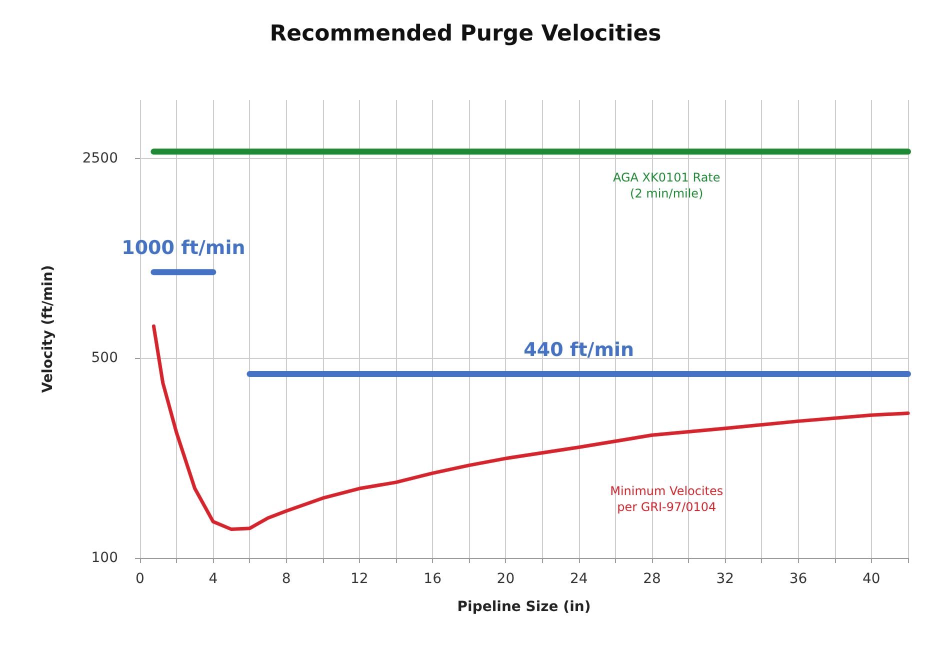  What do you see at coordinates (667, 499) in the screenshot?
I see `text: Minimum Velocites per GRI-97/0104` at bounding box center [667, 499].